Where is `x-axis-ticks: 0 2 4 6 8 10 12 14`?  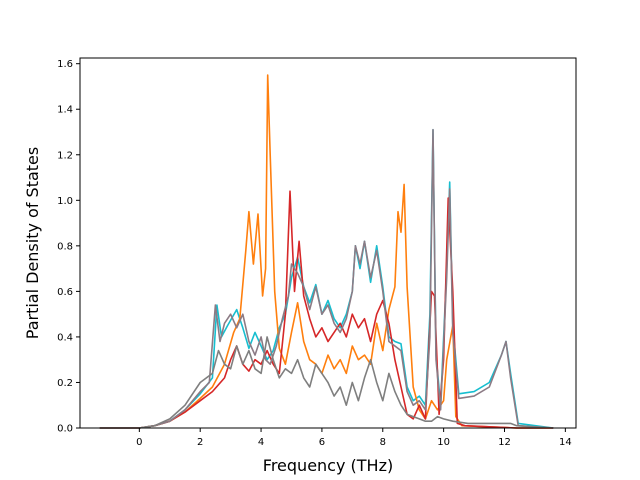
x-axis-ticks: 0 2 4 6 8 10 12 14 is located at coordinates (354, 438).